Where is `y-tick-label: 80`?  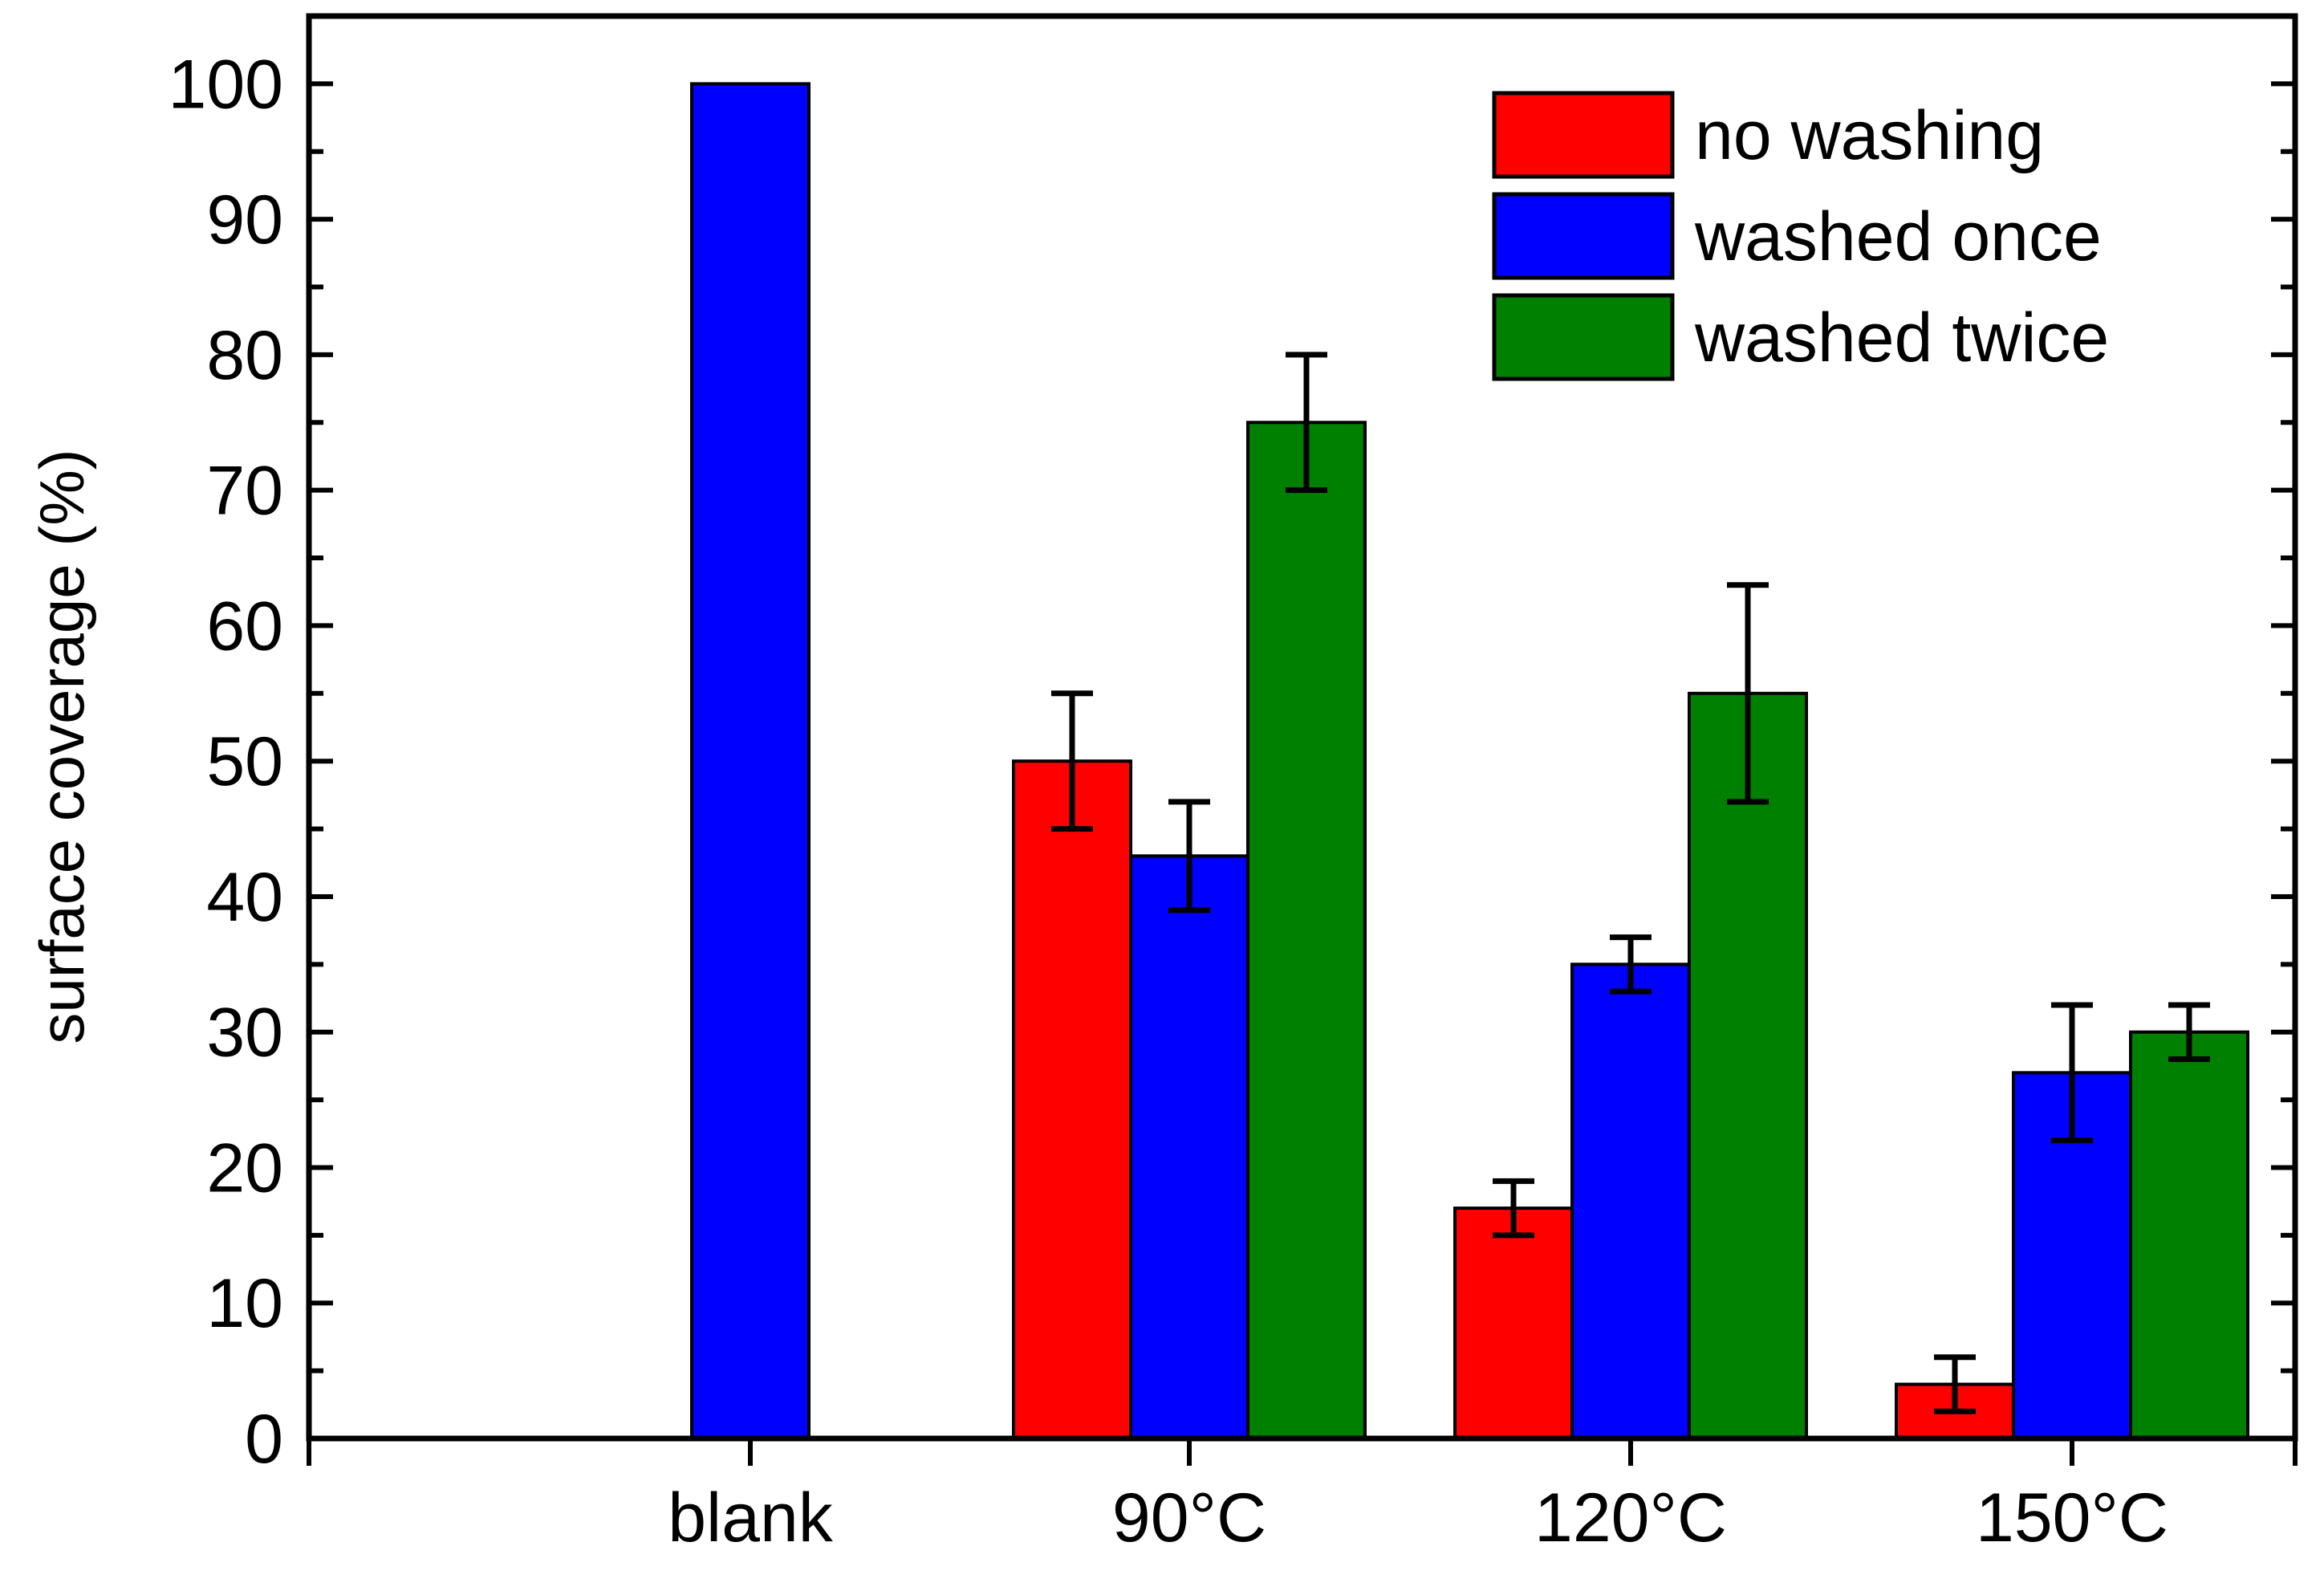 y-tick-label: 80 is located at coordinates (244, 355).